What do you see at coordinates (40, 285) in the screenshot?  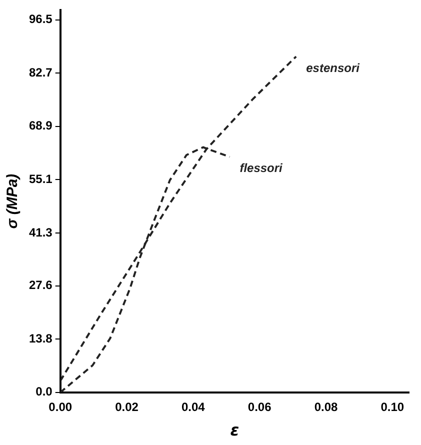 I see `y-tick-label: 27.6` at bounding box center [40, 285].